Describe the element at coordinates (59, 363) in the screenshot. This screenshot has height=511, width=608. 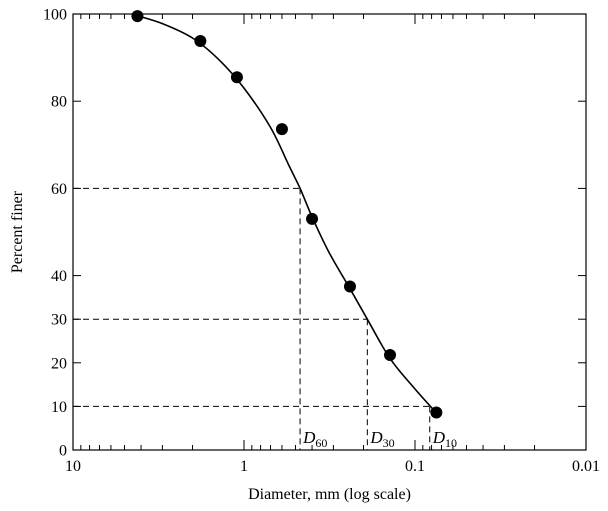
I see `y-tick-label: 20` at that location.